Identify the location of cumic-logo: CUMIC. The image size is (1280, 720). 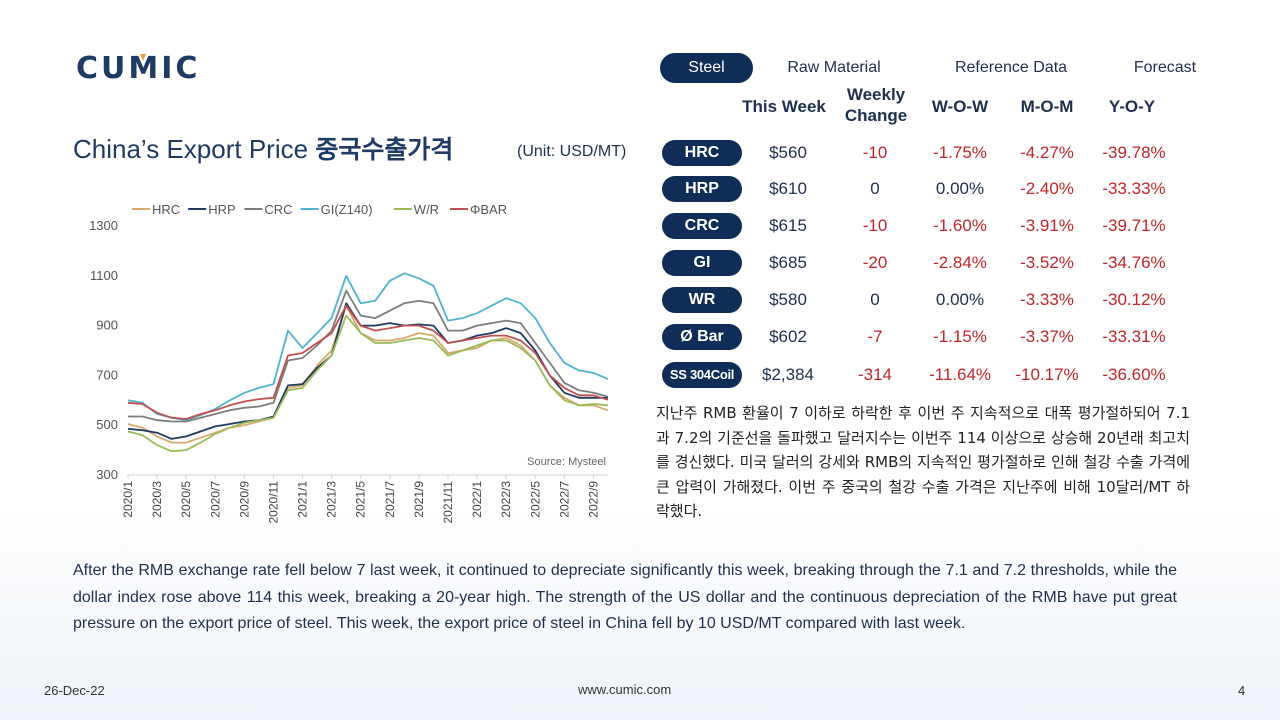
(138, 67).